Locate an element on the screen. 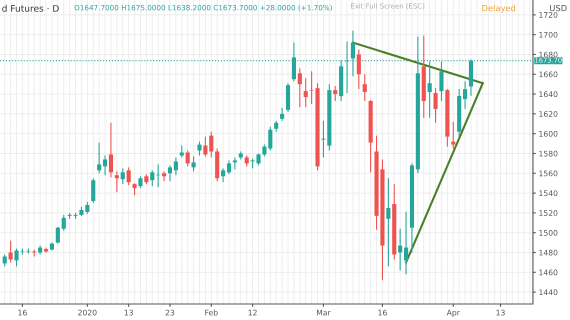  chart-title: d Futures · D is located at coordinates (30, 8).